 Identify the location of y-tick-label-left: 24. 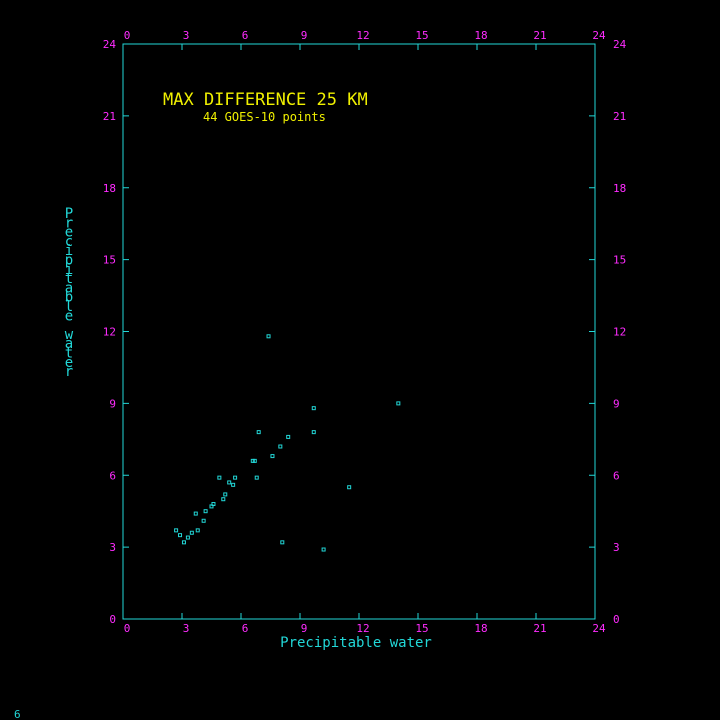
(110, 44).